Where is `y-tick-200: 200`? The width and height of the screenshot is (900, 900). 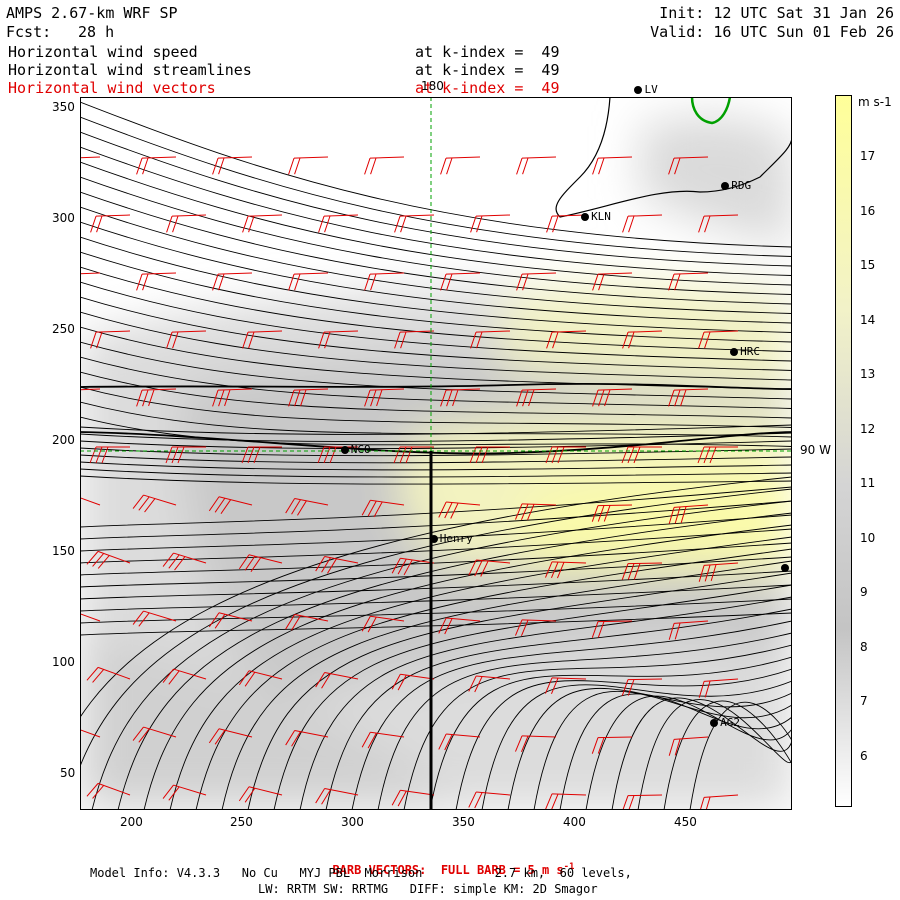 y-tick-200: 200 is located at coordinates (63, 440).